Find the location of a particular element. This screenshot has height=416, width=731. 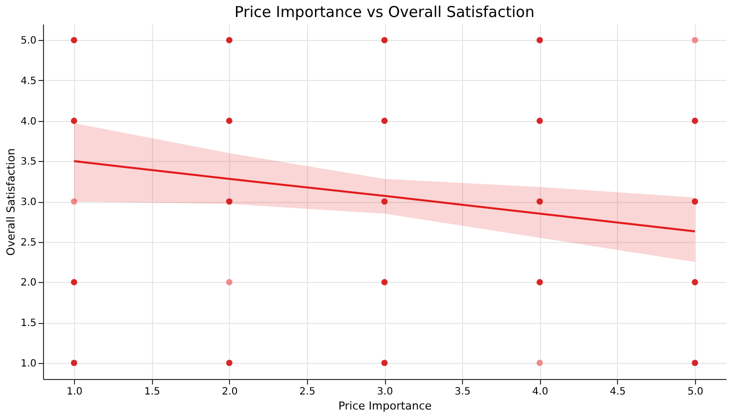

x-tick-label: 3.0 is located at coordinates (385, 392).